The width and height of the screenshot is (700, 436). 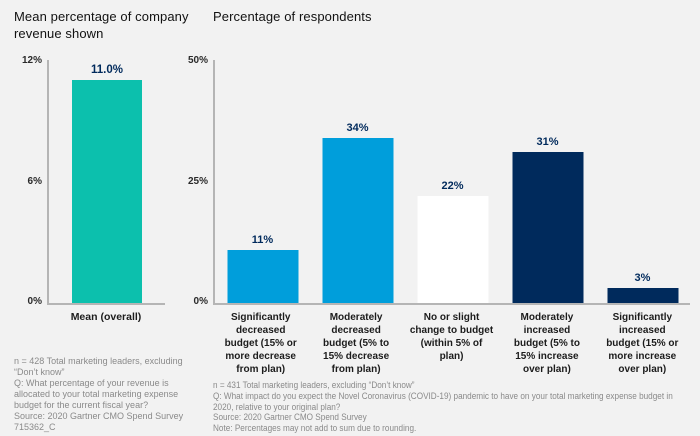 What do you see at coordinates (642, 181) in the screenshot?
I see `bar-slot: 3%` at bounding box center [642, 181].